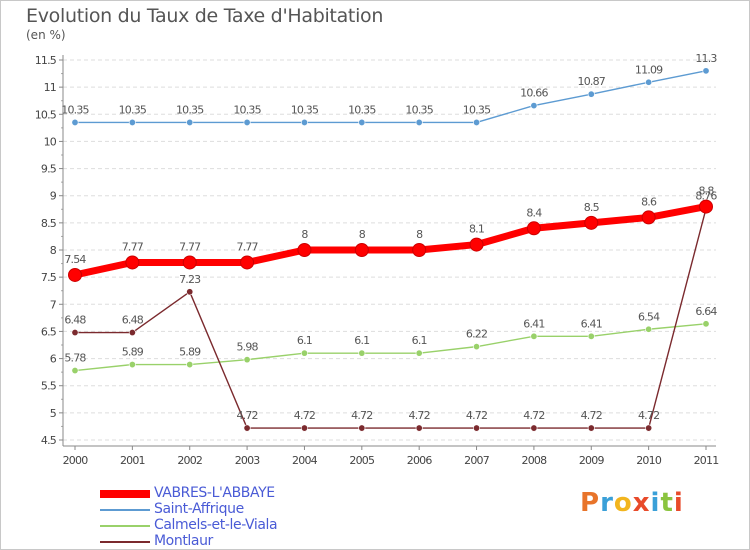  Describe the element at coordinates (75, 320) in the screenshot. I see `data-label: 6.48` at that location.